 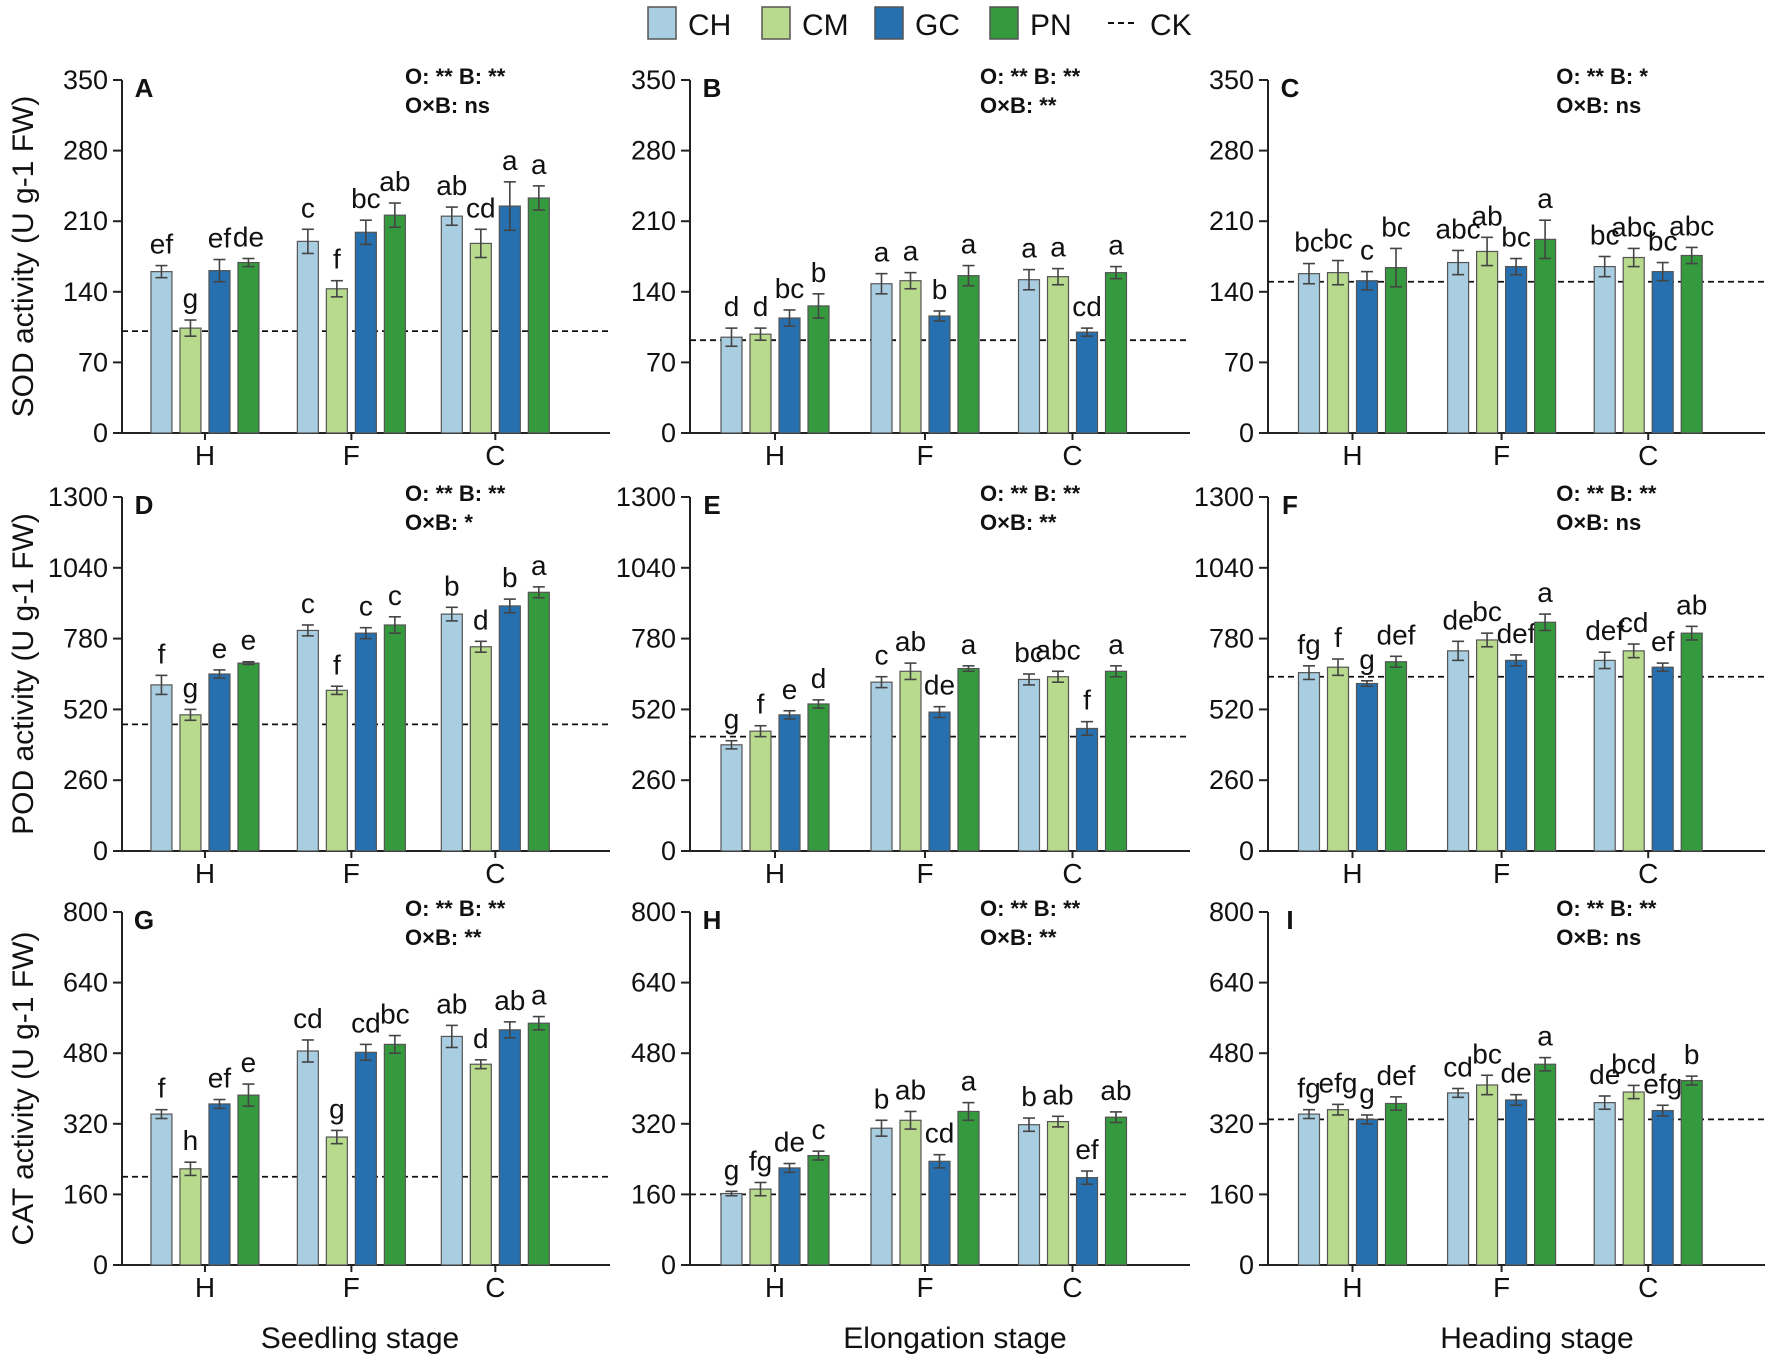 I want to click on sig-letter-i: g, so click(x=1367, y=1093).